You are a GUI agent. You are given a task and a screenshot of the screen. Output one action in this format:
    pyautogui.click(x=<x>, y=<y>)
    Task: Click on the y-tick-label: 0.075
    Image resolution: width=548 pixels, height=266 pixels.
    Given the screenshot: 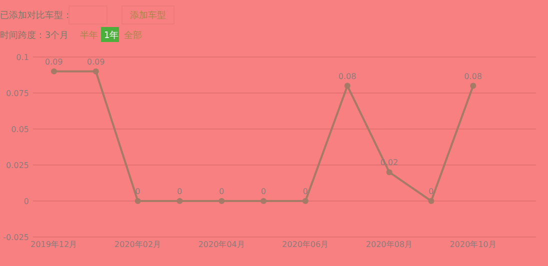 What is the action you would take?
    pyautogui.click(x=17, y=93)
    